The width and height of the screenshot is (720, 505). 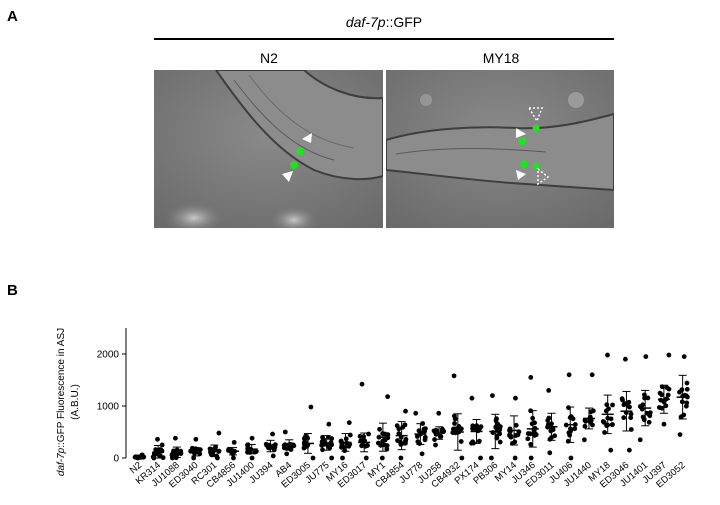 I want to click on panel-a-title: daf-7p::GFP, so click(x=384, y=22).